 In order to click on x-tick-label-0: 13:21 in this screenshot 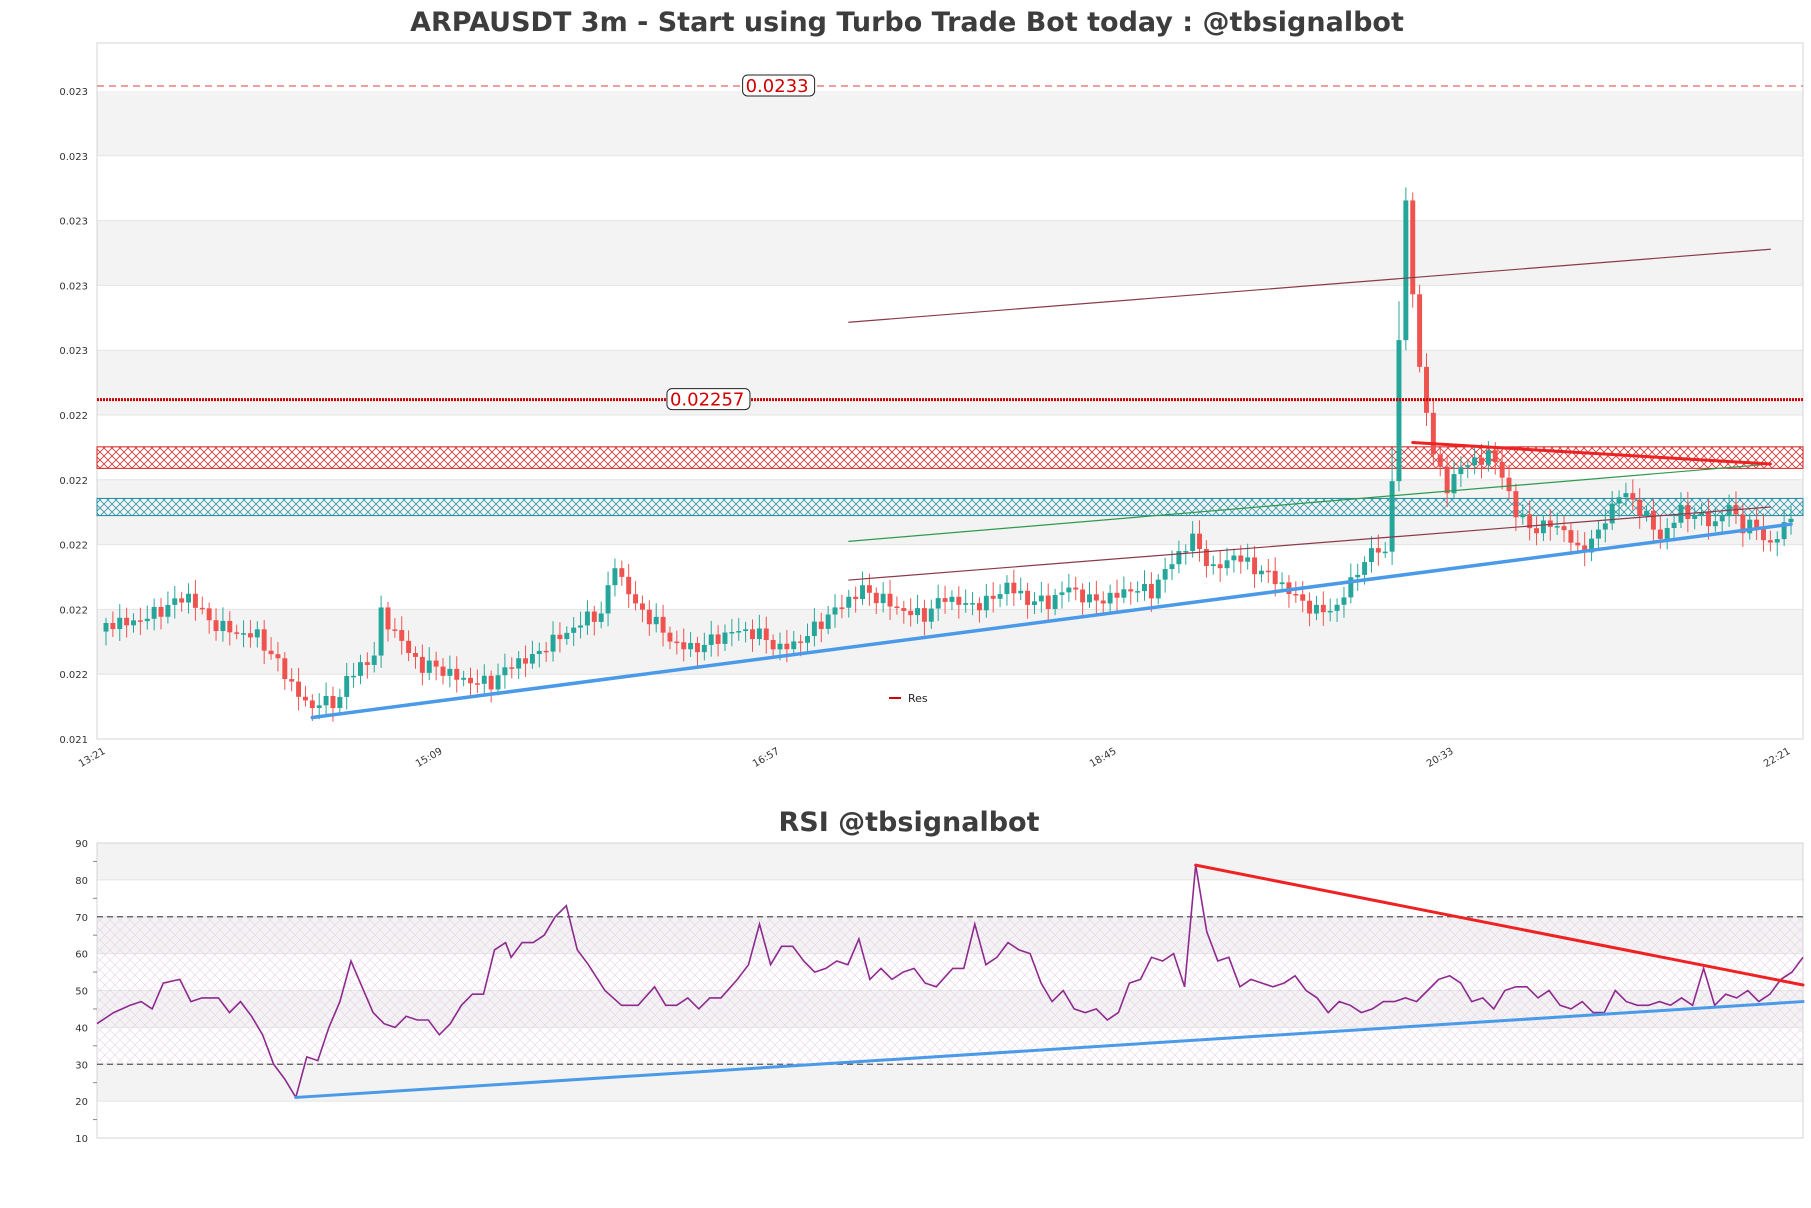, I will do `click(92, 758)`.